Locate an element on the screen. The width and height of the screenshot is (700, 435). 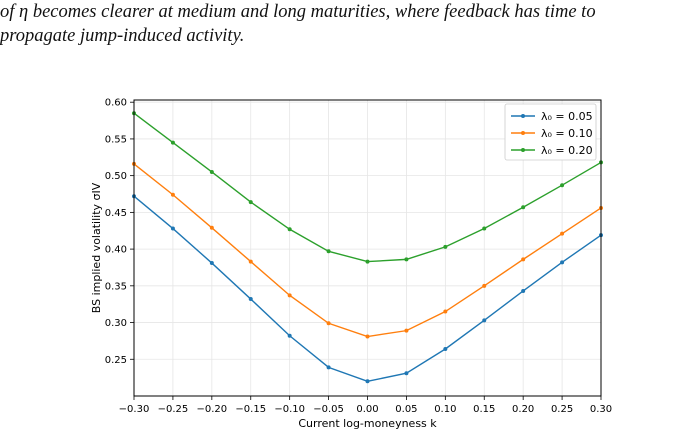
legend-label-2: λ₀ = 0.10 is located at coordinates (567, 133).